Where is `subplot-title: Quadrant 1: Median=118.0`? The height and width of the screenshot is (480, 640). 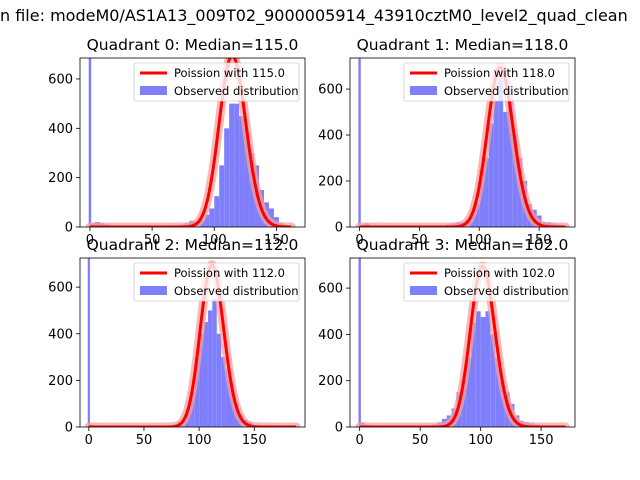 subplot-title: Quadrant 1: Median=118.0 is located at coordinates (463, 45).